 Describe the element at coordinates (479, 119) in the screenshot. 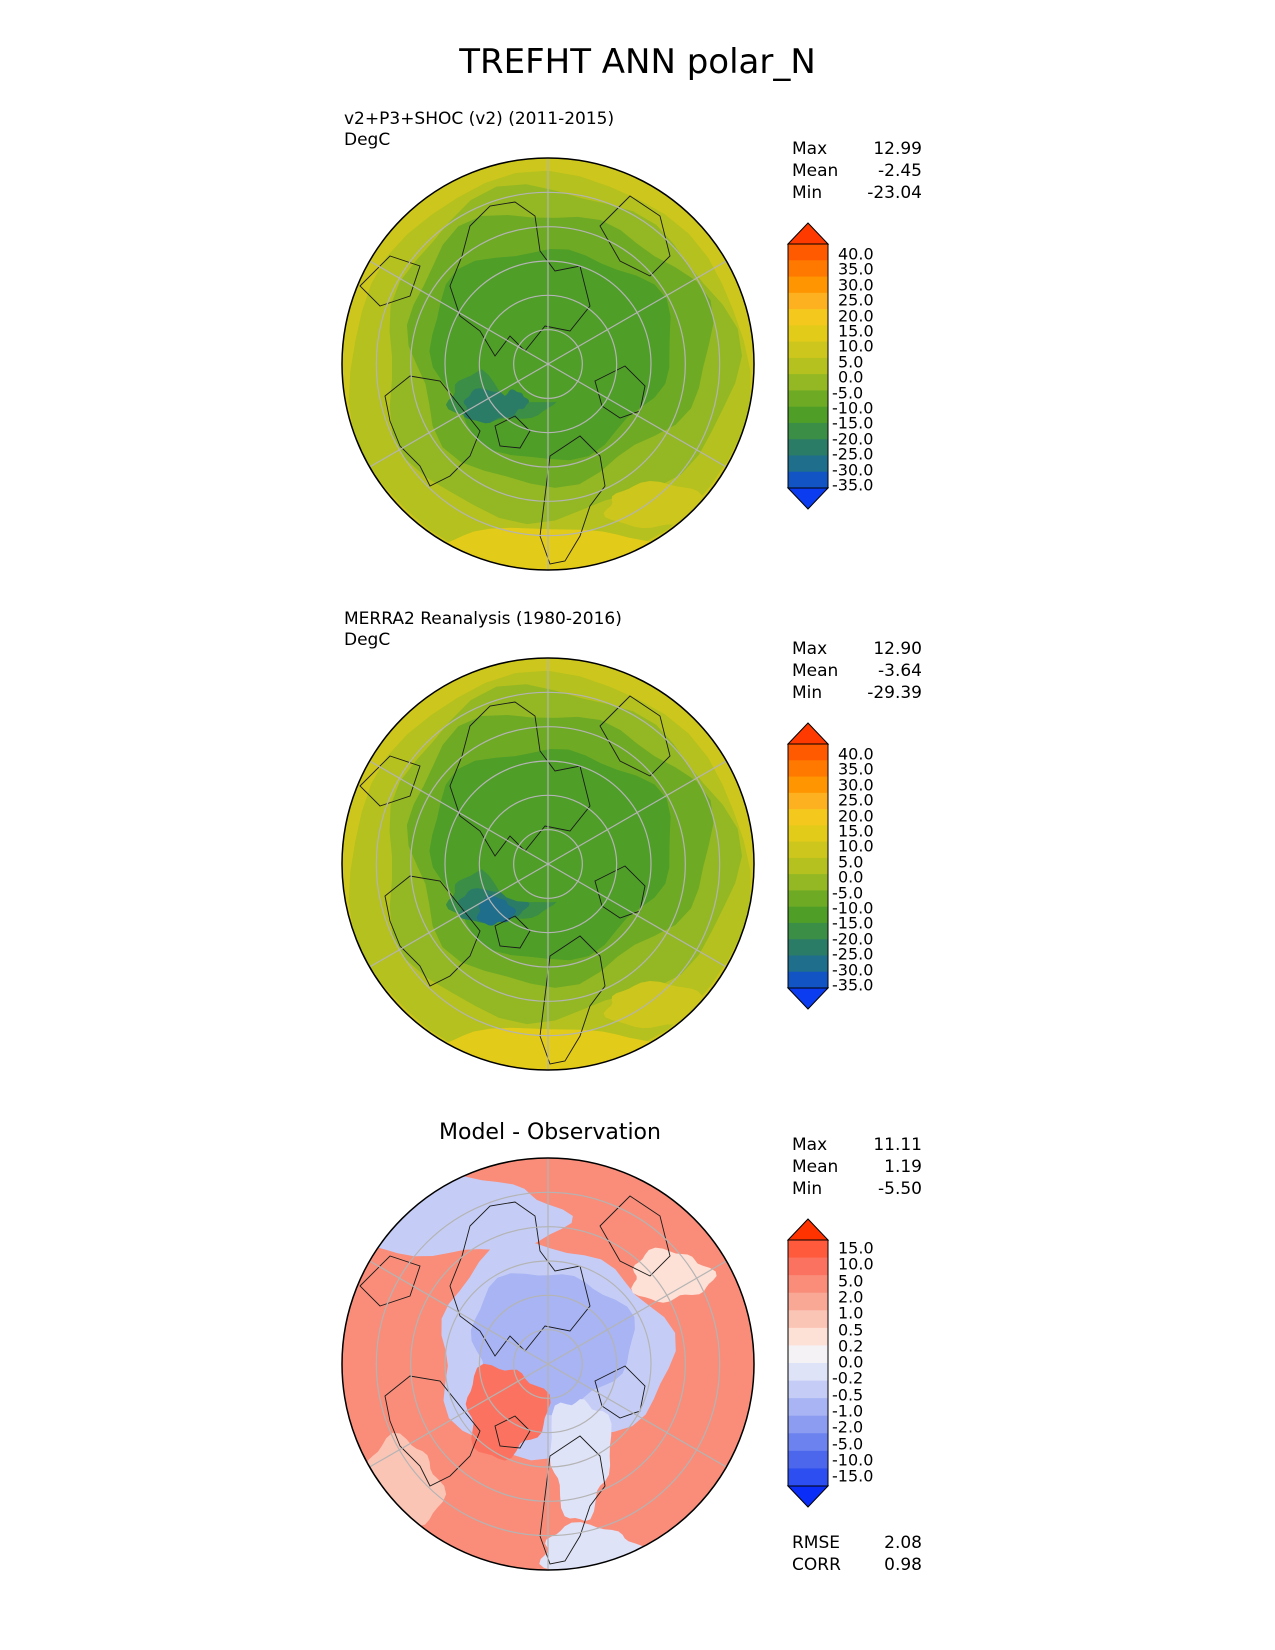

I see `model-panel-title: v2+P3+SHOC (v2) (2011-2015)` at that location.